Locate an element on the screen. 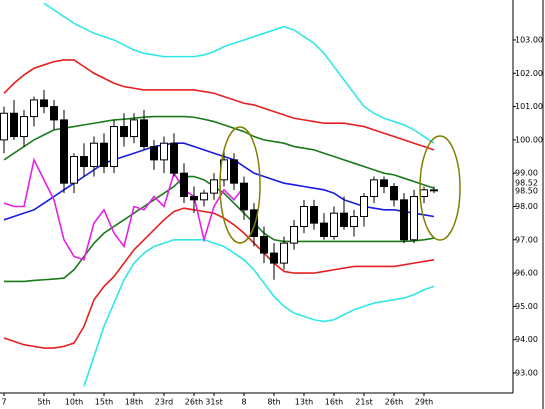  y-tick-label: 99.00 is located at coordinates (526, 173).